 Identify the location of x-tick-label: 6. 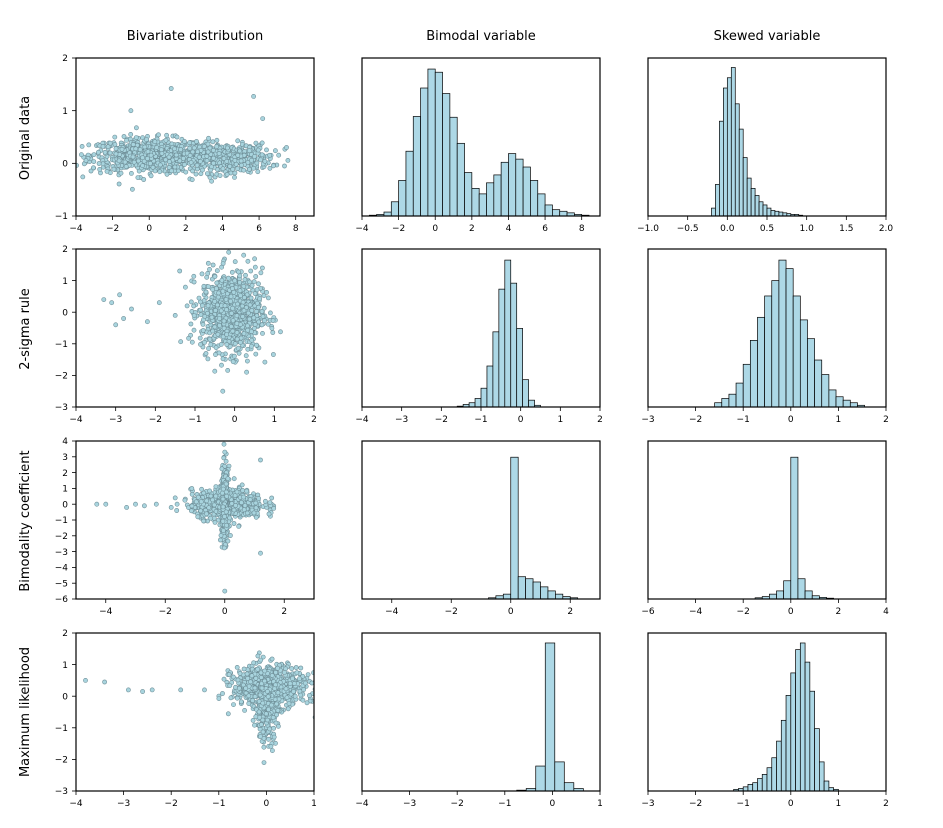
(545, 229).